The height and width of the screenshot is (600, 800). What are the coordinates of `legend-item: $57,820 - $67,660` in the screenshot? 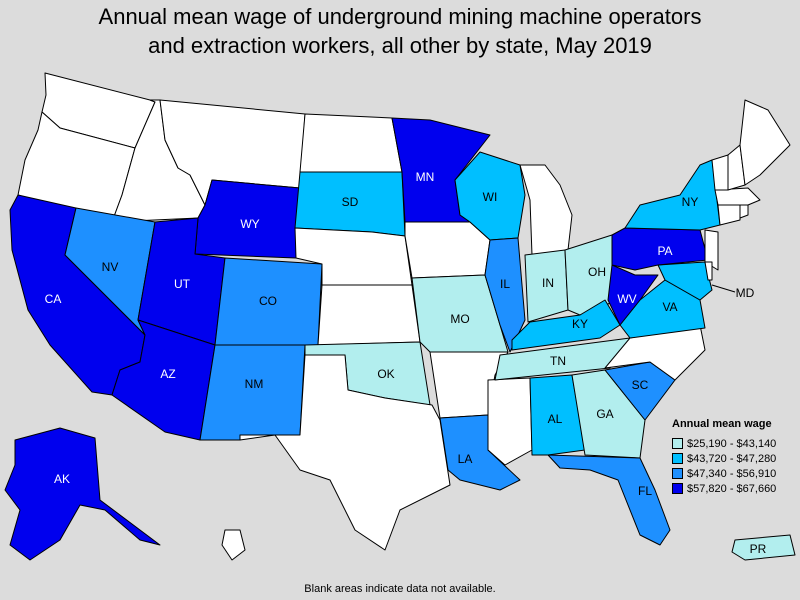 It's located at (735, 488).